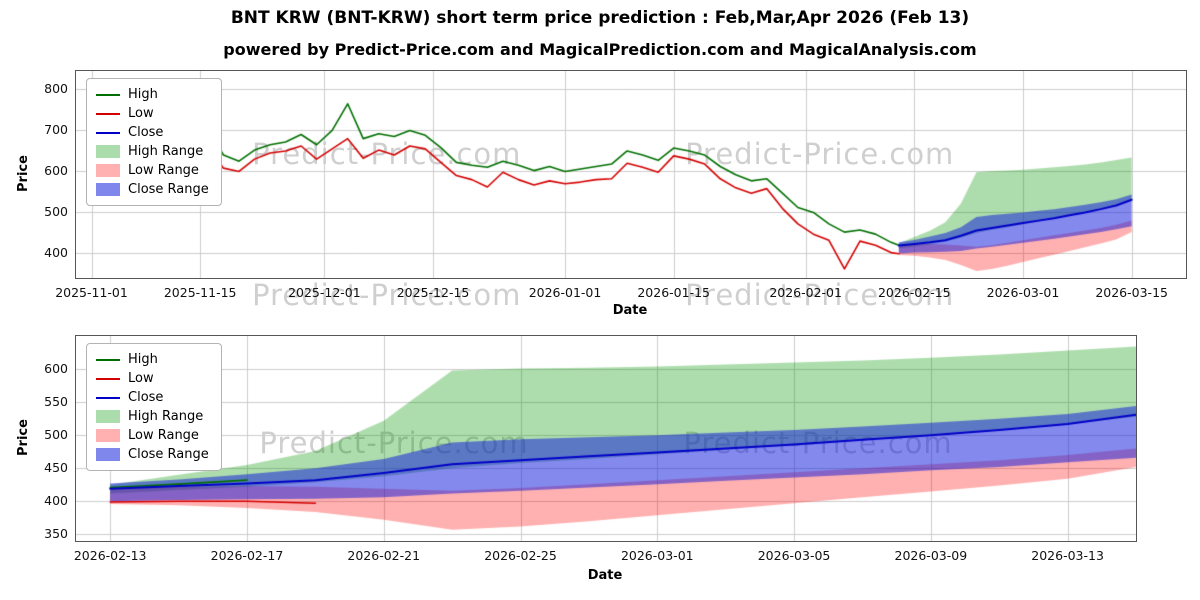  I want to click on x-tick-label: 2026-02-01, so click(805, 292).